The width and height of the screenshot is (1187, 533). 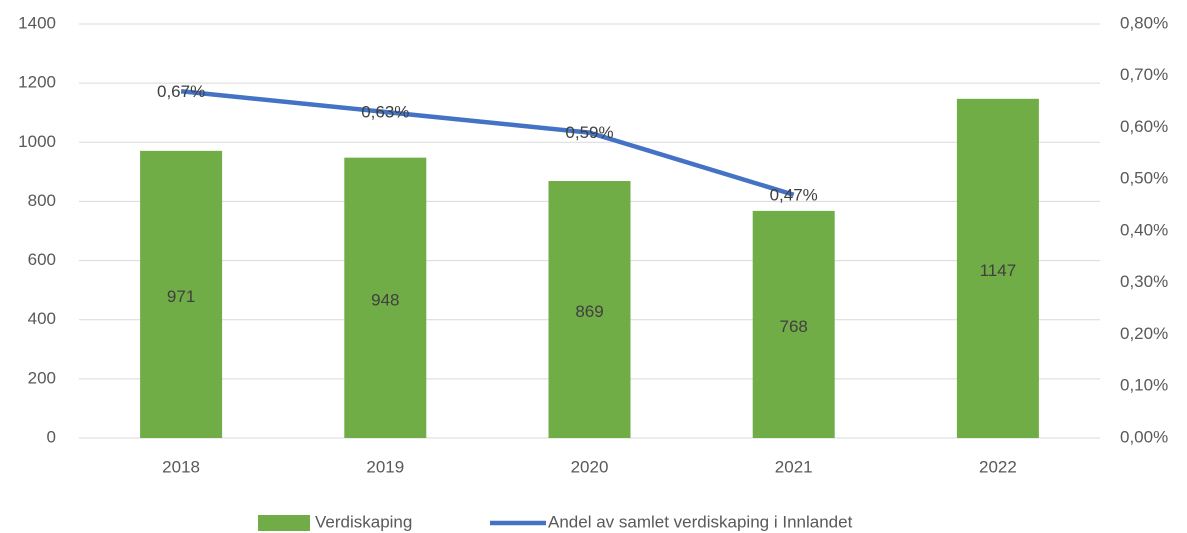 What do you see at coordinates (1144, 22) in the screenshot?
I see `y2-tick-label: 0,80%` at bounding box center [1144, 22].